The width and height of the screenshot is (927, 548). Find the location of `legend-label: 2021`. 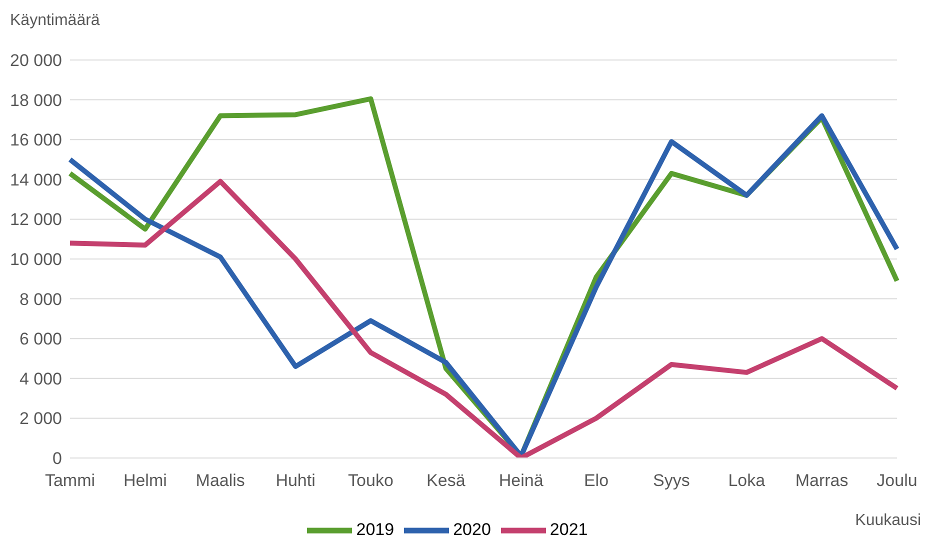

legend-label: 2021 is located at coordinates (569, 529).